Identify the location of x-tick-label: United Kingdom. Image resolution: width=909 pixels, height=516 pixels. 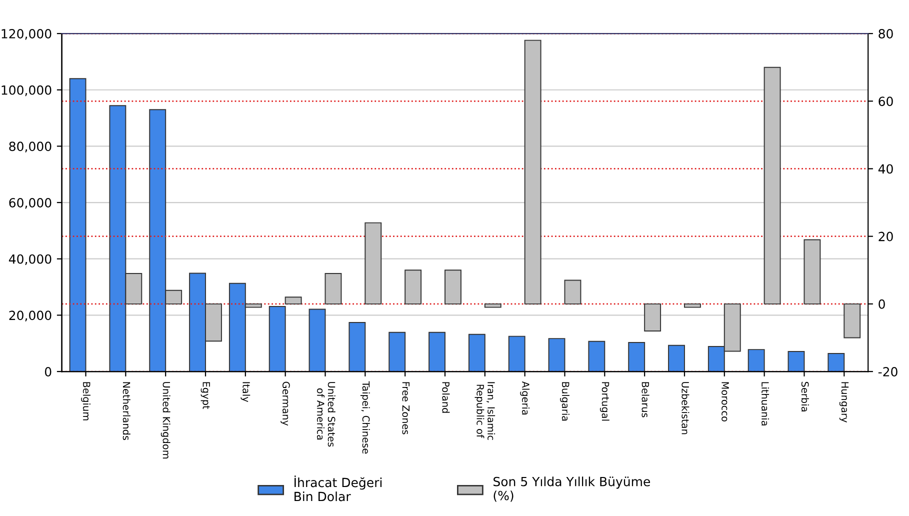
(165, 420).